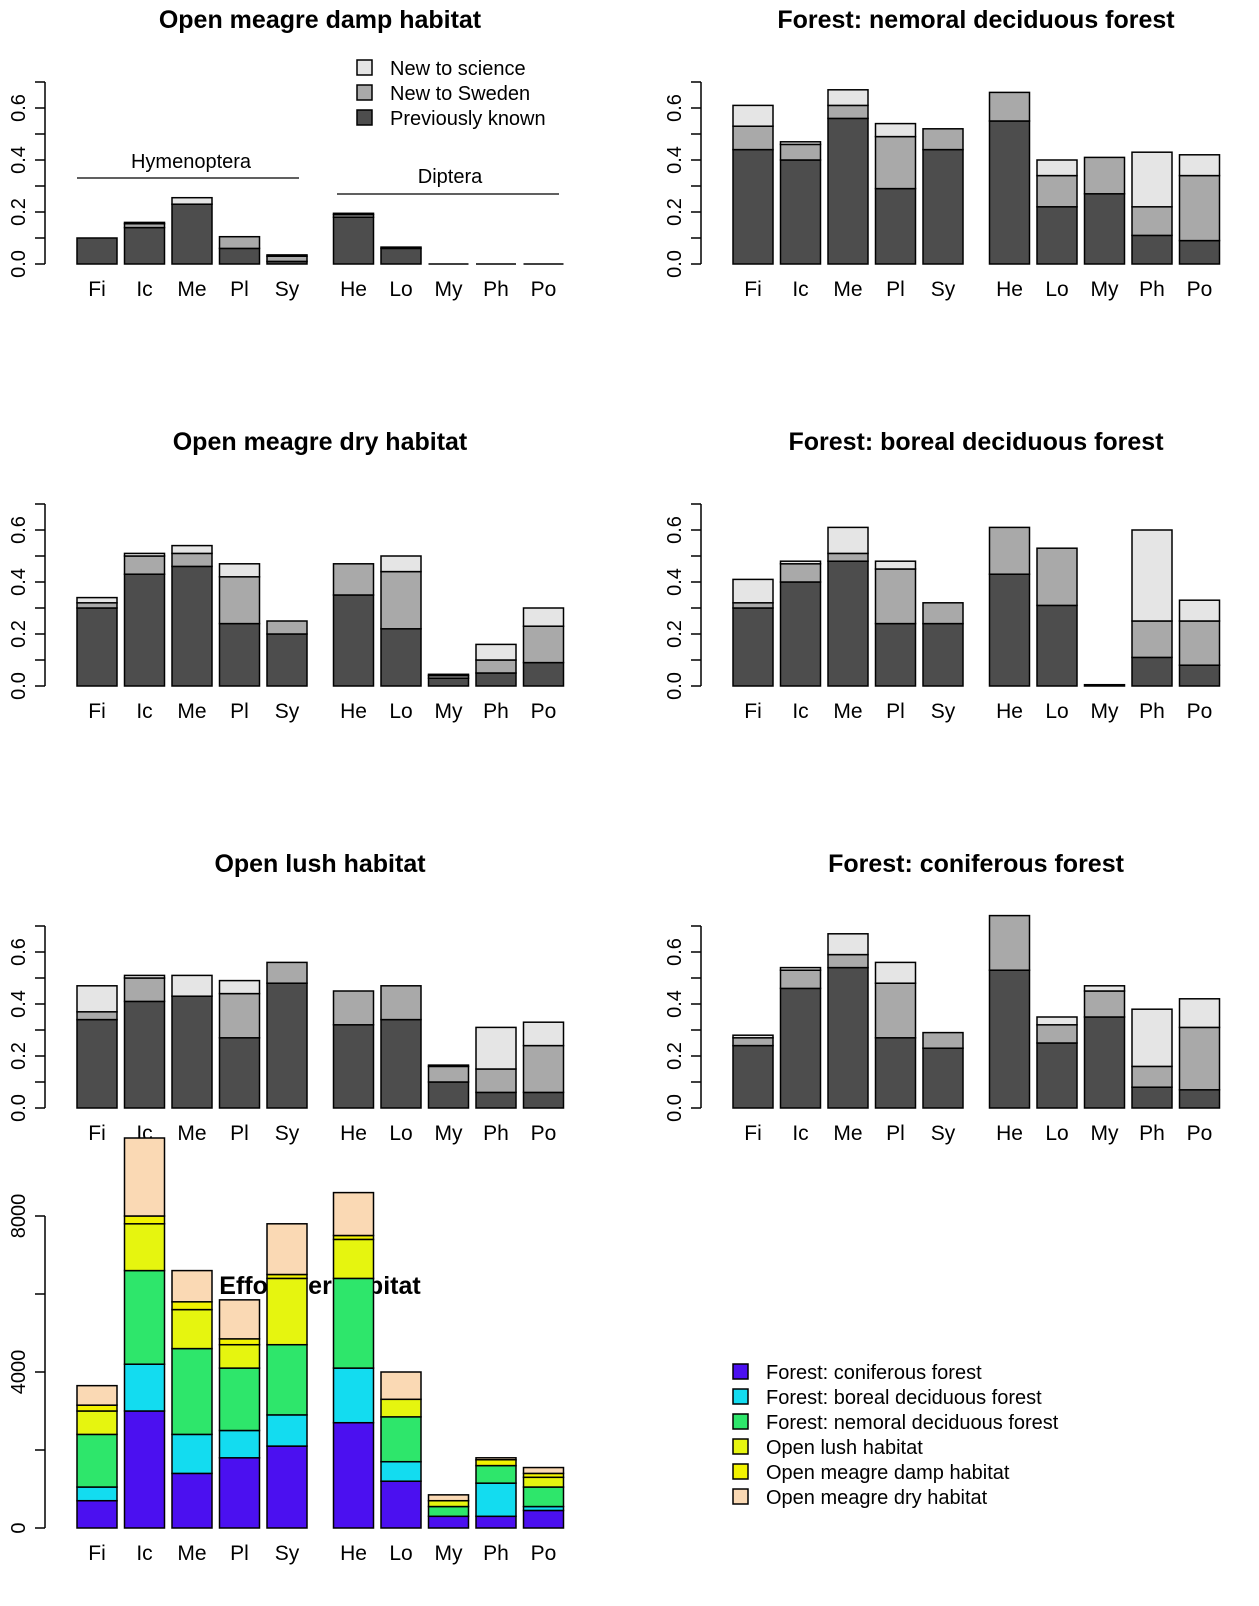  What do you see at coordinates (544, 1553) in the screenshot?
I see `x-tick-label: Po` at bounding box center [544, 1553].